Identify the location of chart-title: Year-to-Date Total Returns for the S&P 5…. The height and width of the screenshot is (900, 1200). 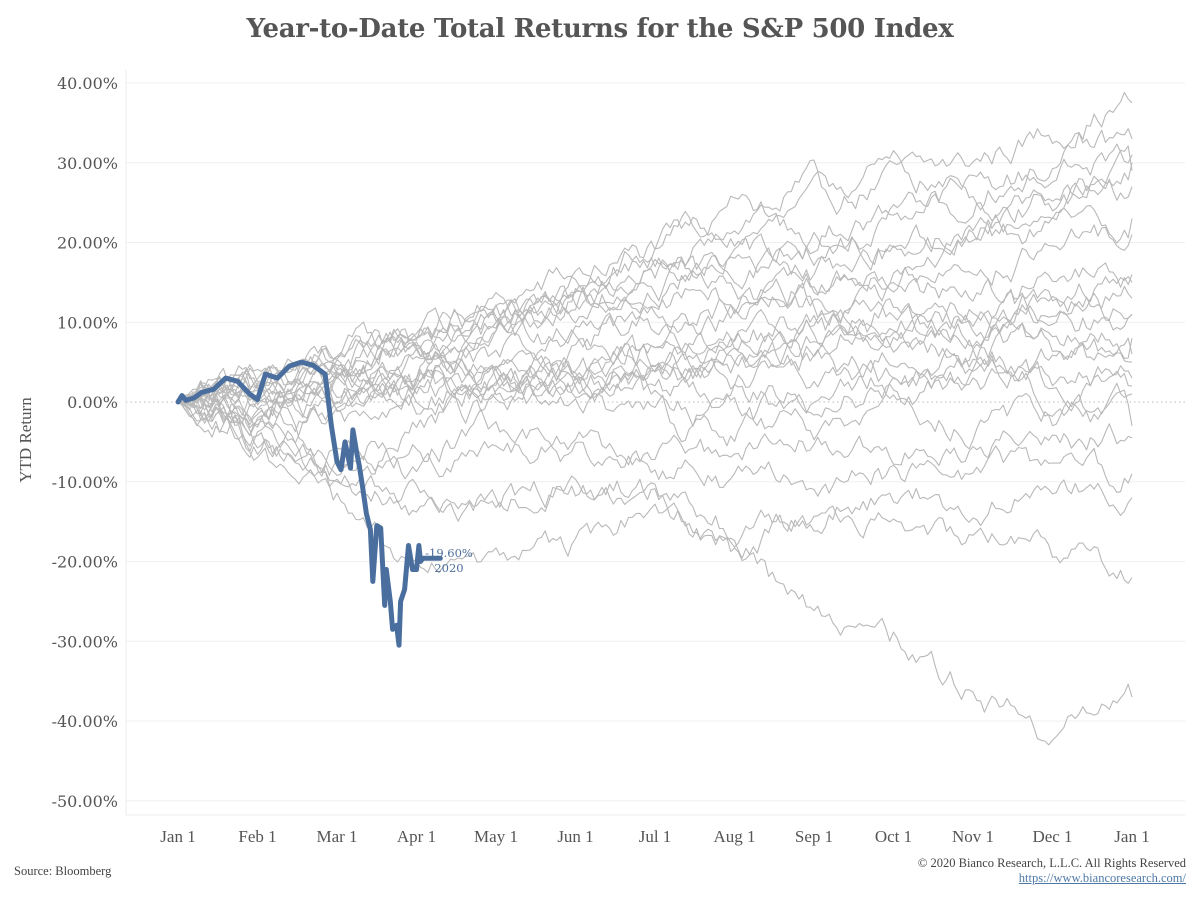
(600, 29).